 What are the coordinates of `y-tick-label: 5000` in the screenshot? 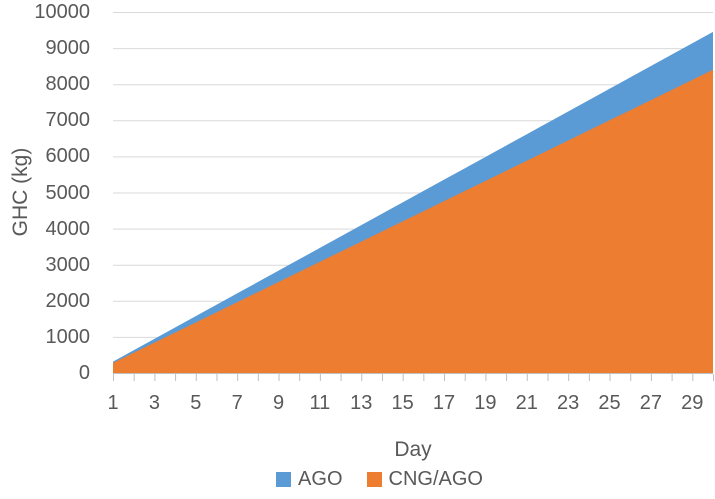 It's located at (68, 192).